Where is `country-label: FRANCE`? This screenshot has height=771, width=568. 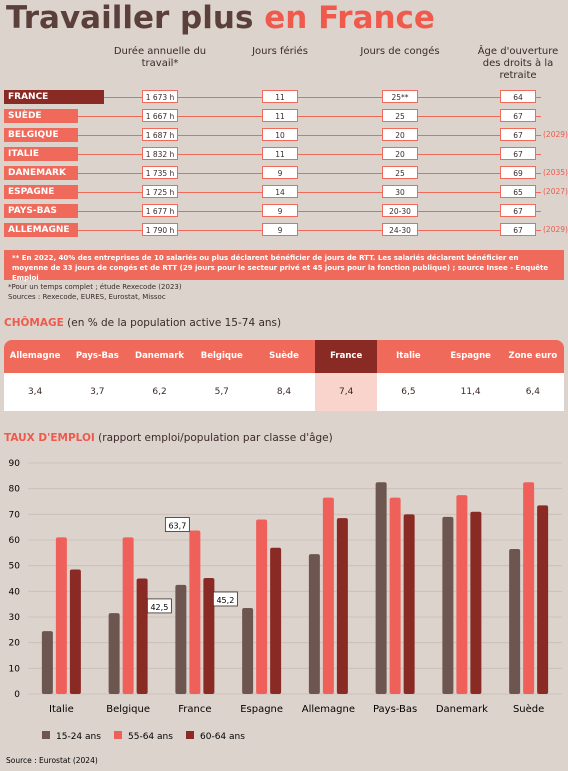 country-label: FRANCE is located at coordinates (54, 97).